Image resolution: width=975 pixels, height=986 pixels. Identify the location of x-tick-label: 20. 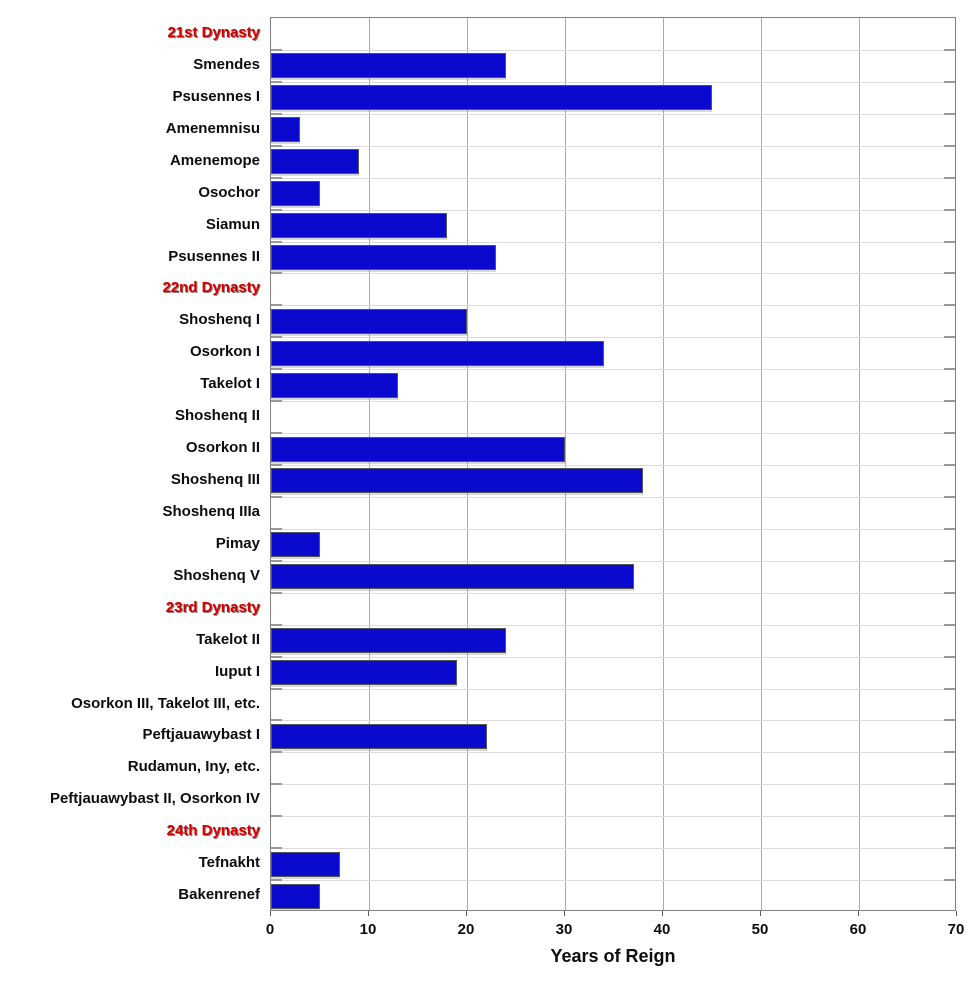
(466, 929).